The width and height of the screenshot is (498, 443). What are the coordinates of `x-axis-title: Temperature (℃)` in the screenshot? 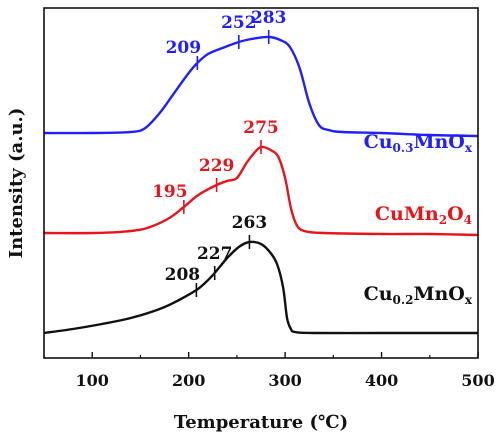 It's located at (261, 422).